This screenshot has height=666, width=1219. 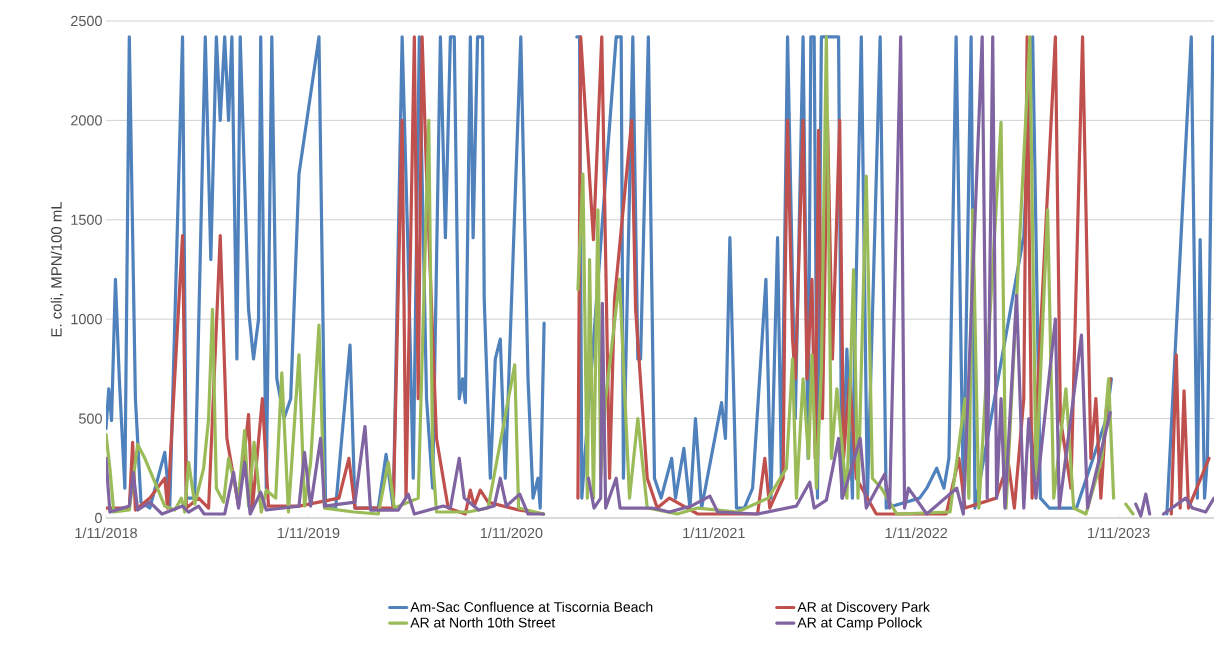 I want to click on x-tick-label: 1/11/2020, so click(x=511, y=533).